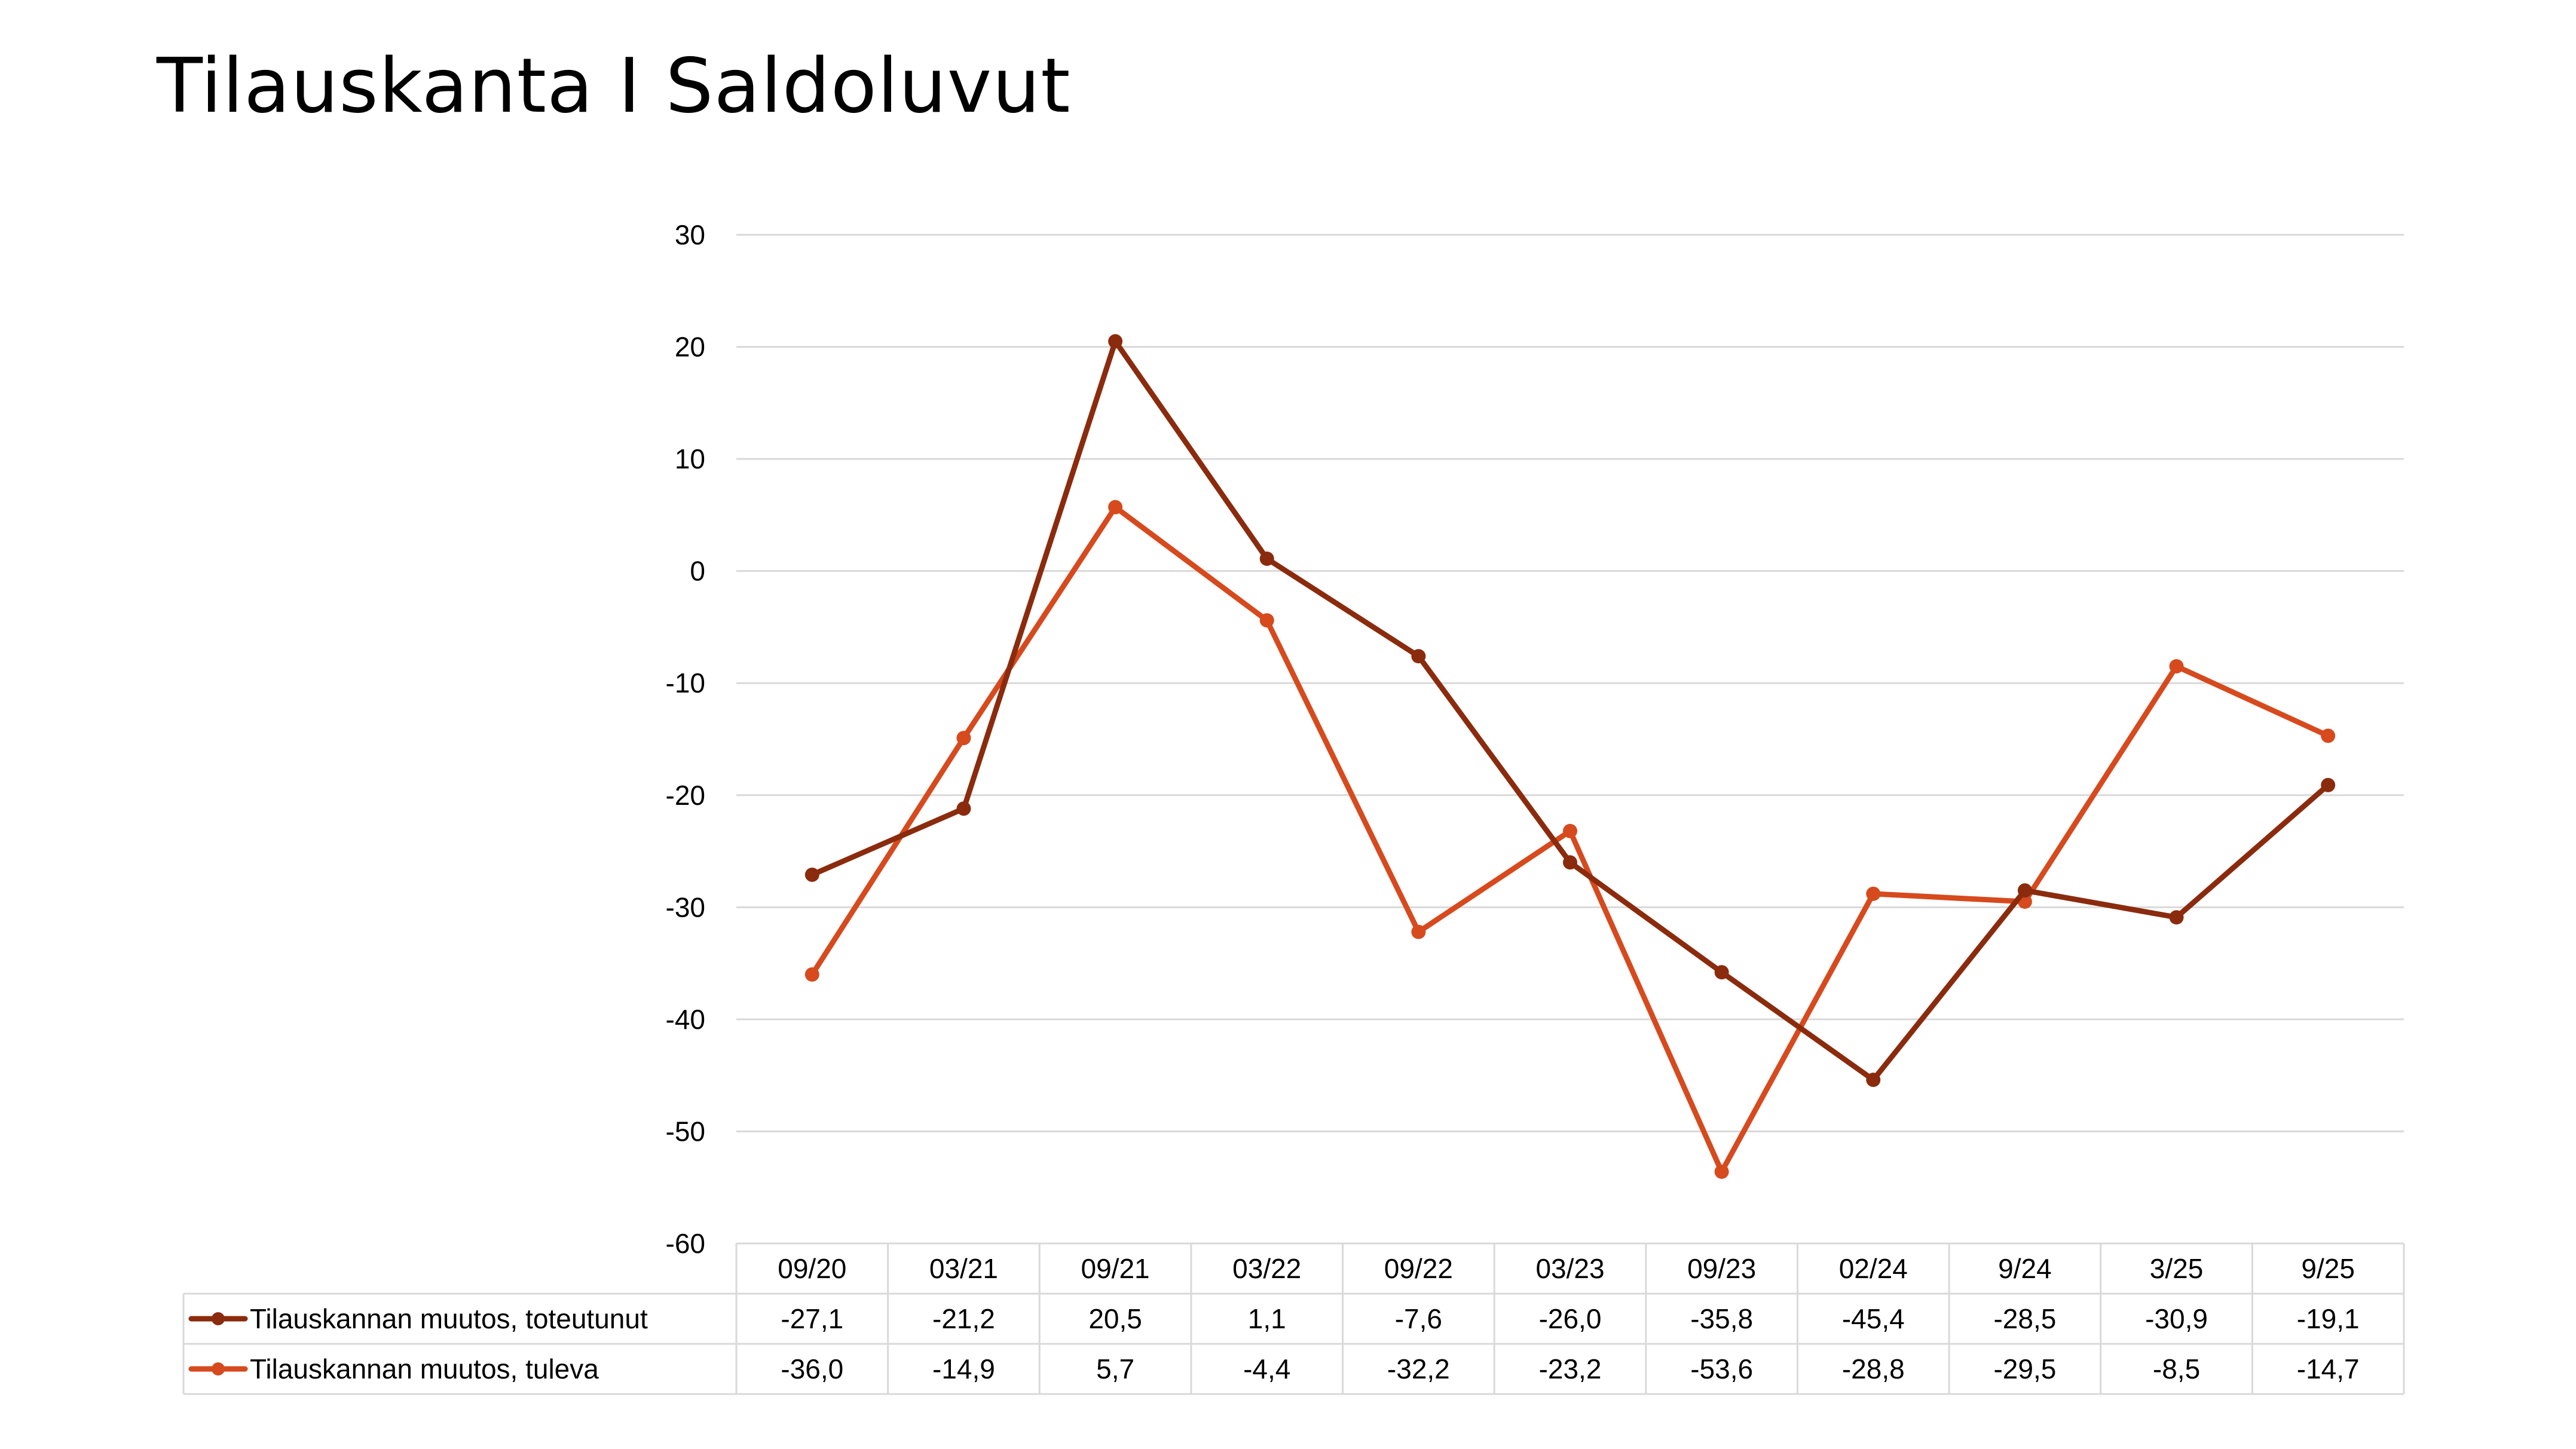  Describe the element at coordinates (1115, 1318) in the screenshot. I see `table-cell-value: 20,5` at that location.